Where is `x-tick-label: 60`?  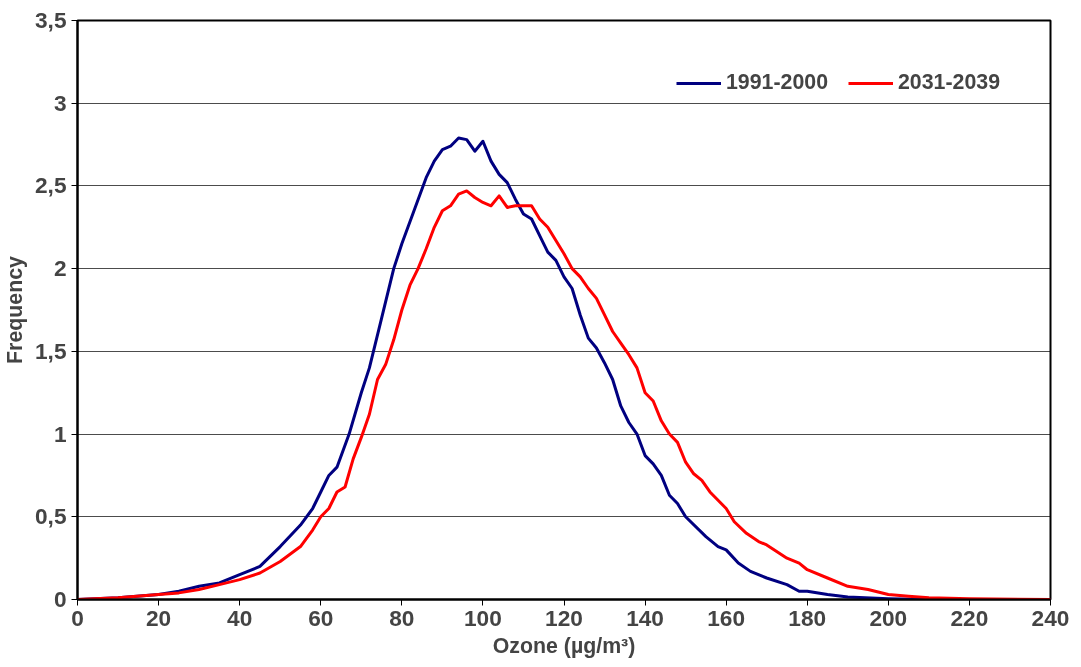
x-tick-label: 60 is located at coordinates (321, 617).